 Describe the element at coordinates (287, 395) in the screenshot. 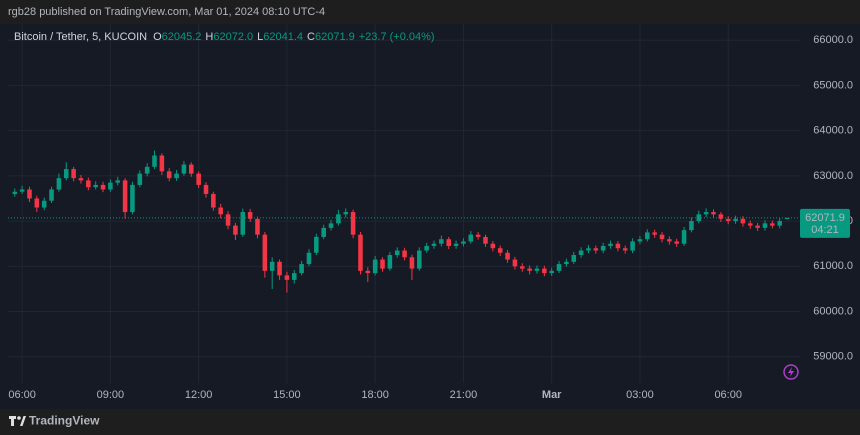

I see `x-tick-label: 15:00` at that location.